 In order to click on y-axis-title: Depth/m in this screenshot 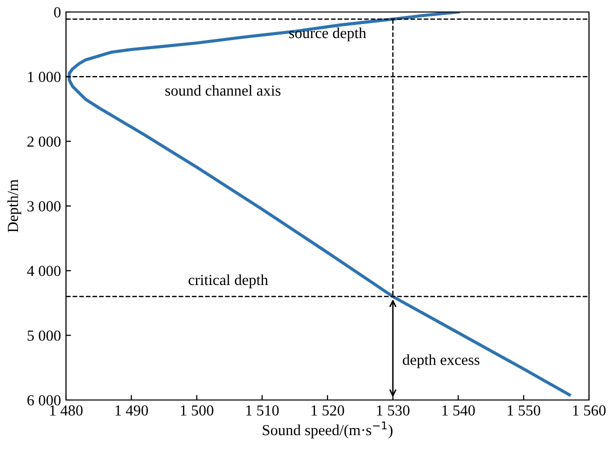, I will do `click(14, 206)`.